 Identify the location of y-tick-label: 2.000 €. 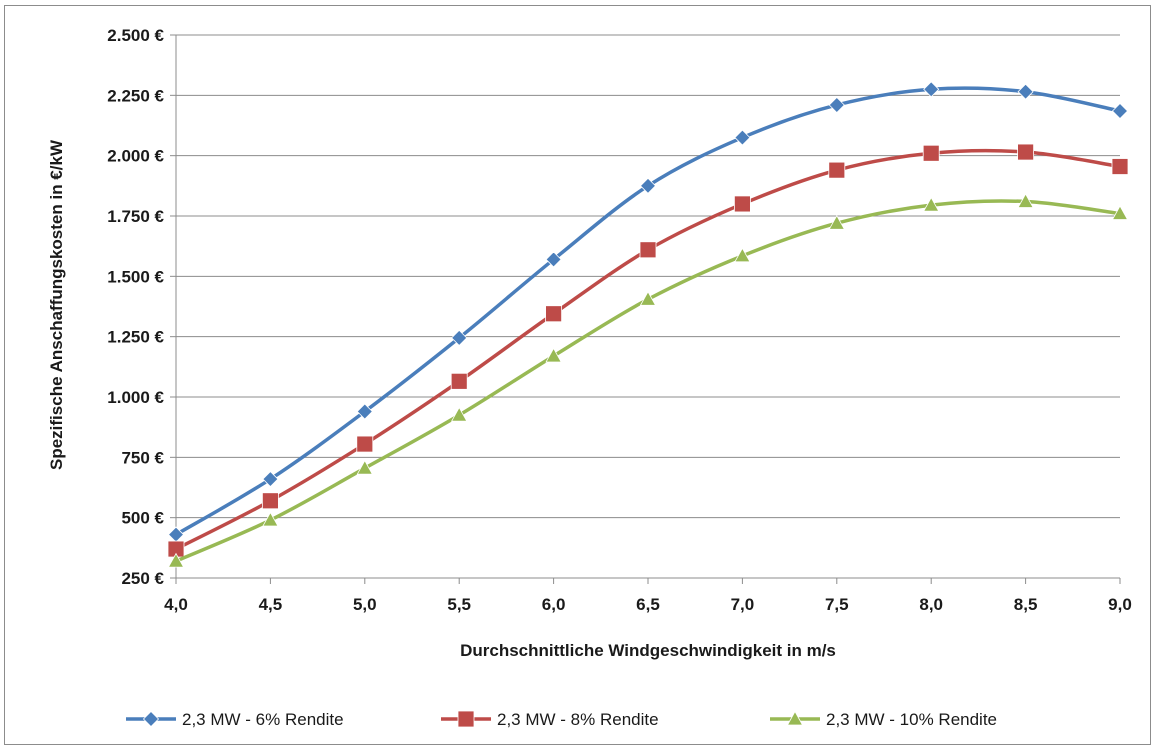
(135, 156).